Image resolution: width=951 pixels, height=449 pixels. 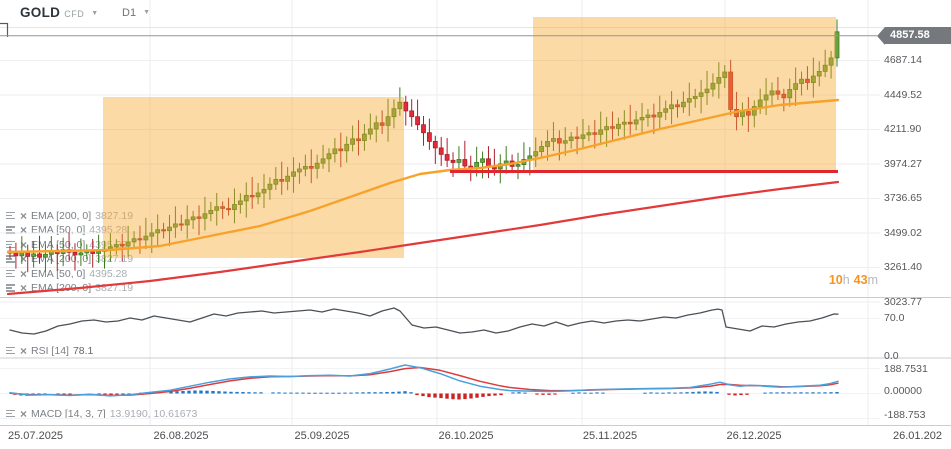 What do you see at coordinates (153, 413) in the screenshot?
I see `indicator-value: 13.9190, 10.61673` at bounding box center [153, 413].